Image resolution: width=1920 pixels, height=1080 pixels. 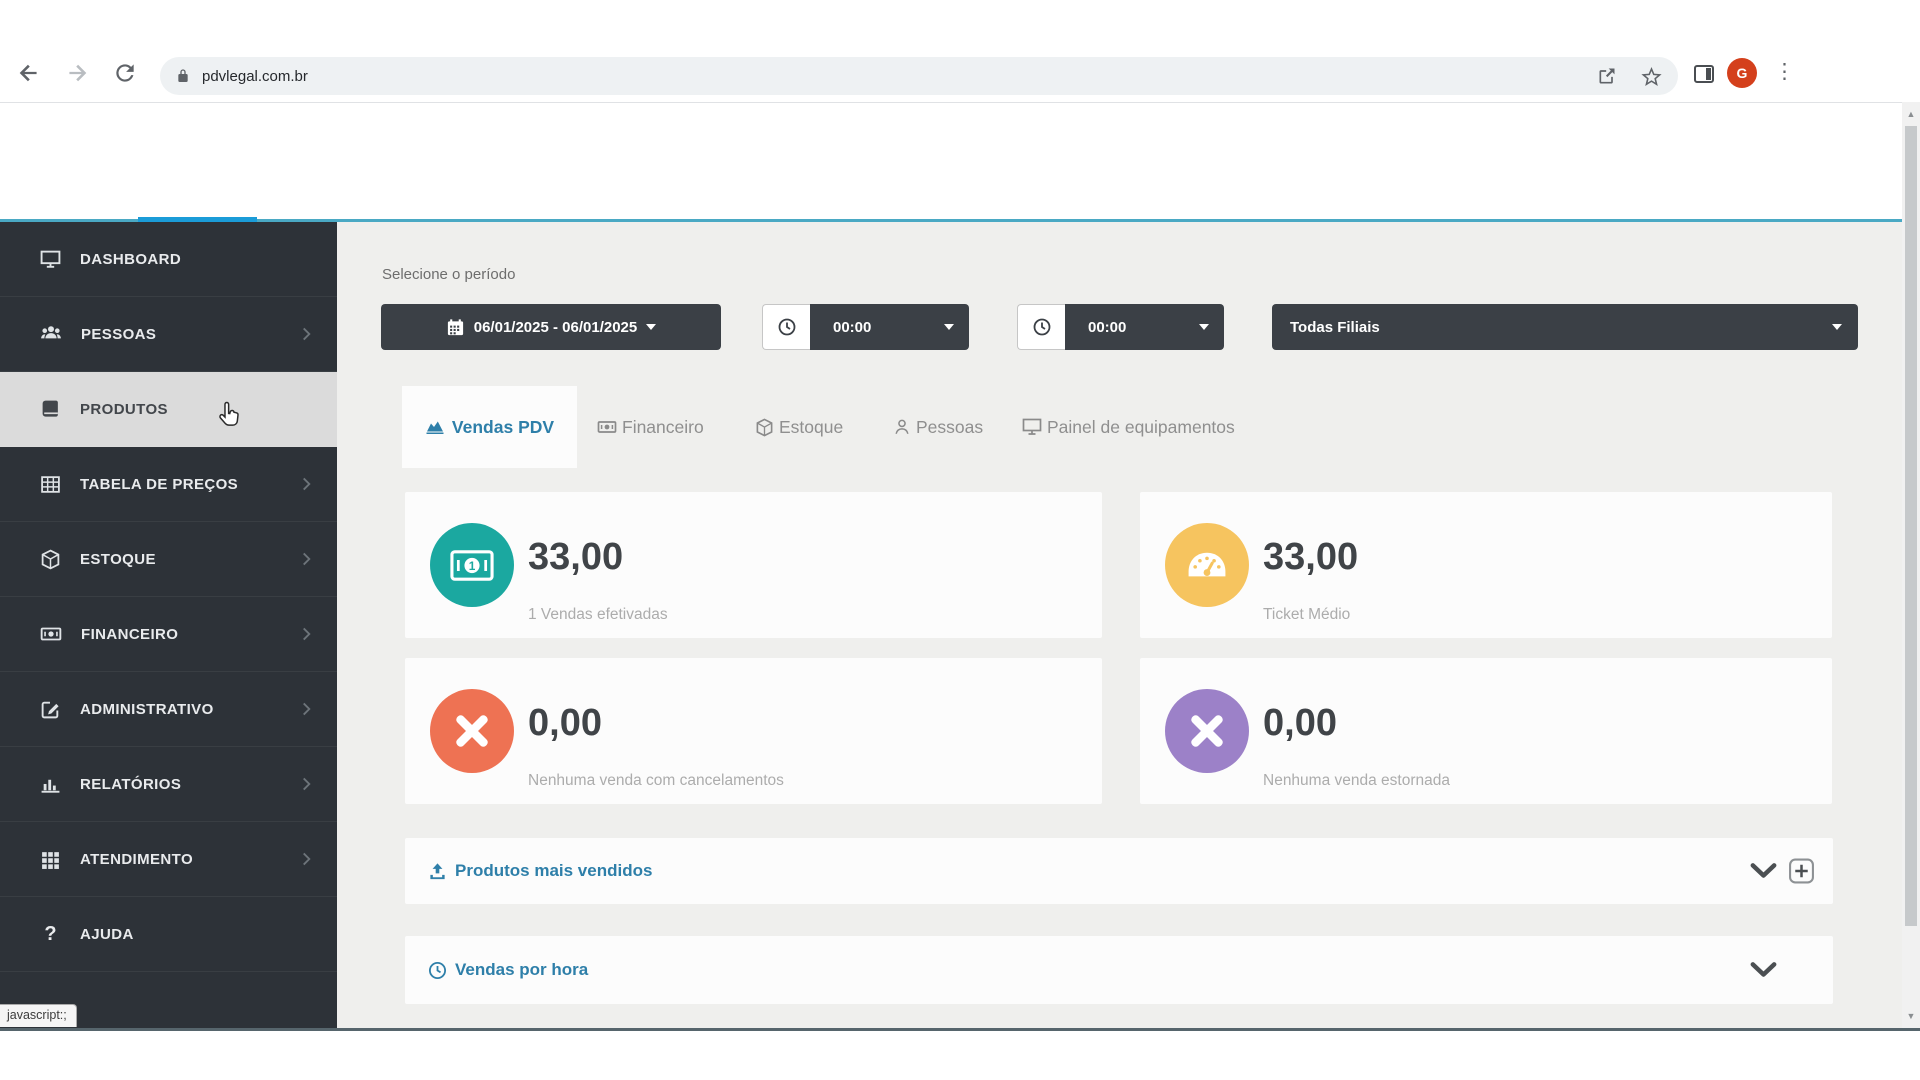 I want to click on side-panel-icon, so click(x=1704, y=74).